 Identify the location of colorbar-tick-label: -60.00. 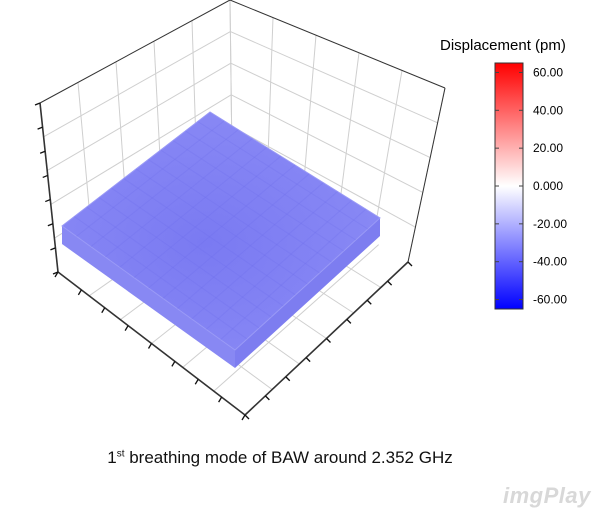
(550, 300).